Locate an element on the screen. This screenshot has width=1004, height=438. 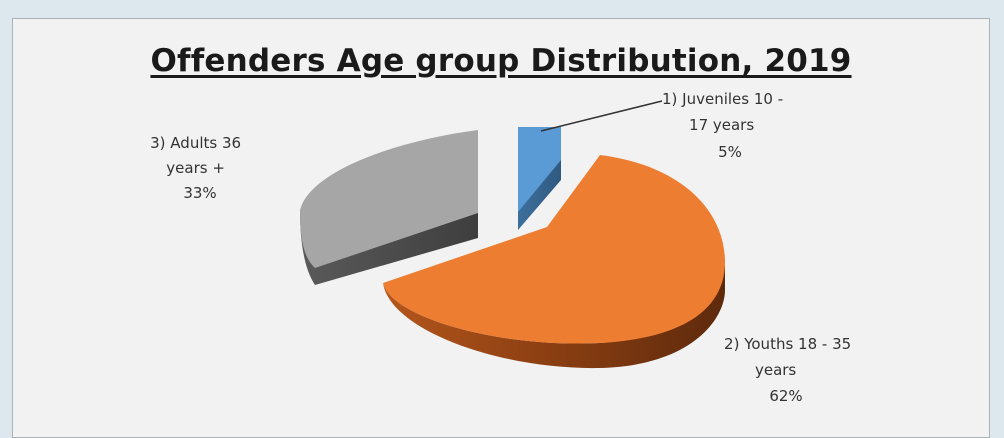
slice-juveniles is located at coordinates (539, 169).